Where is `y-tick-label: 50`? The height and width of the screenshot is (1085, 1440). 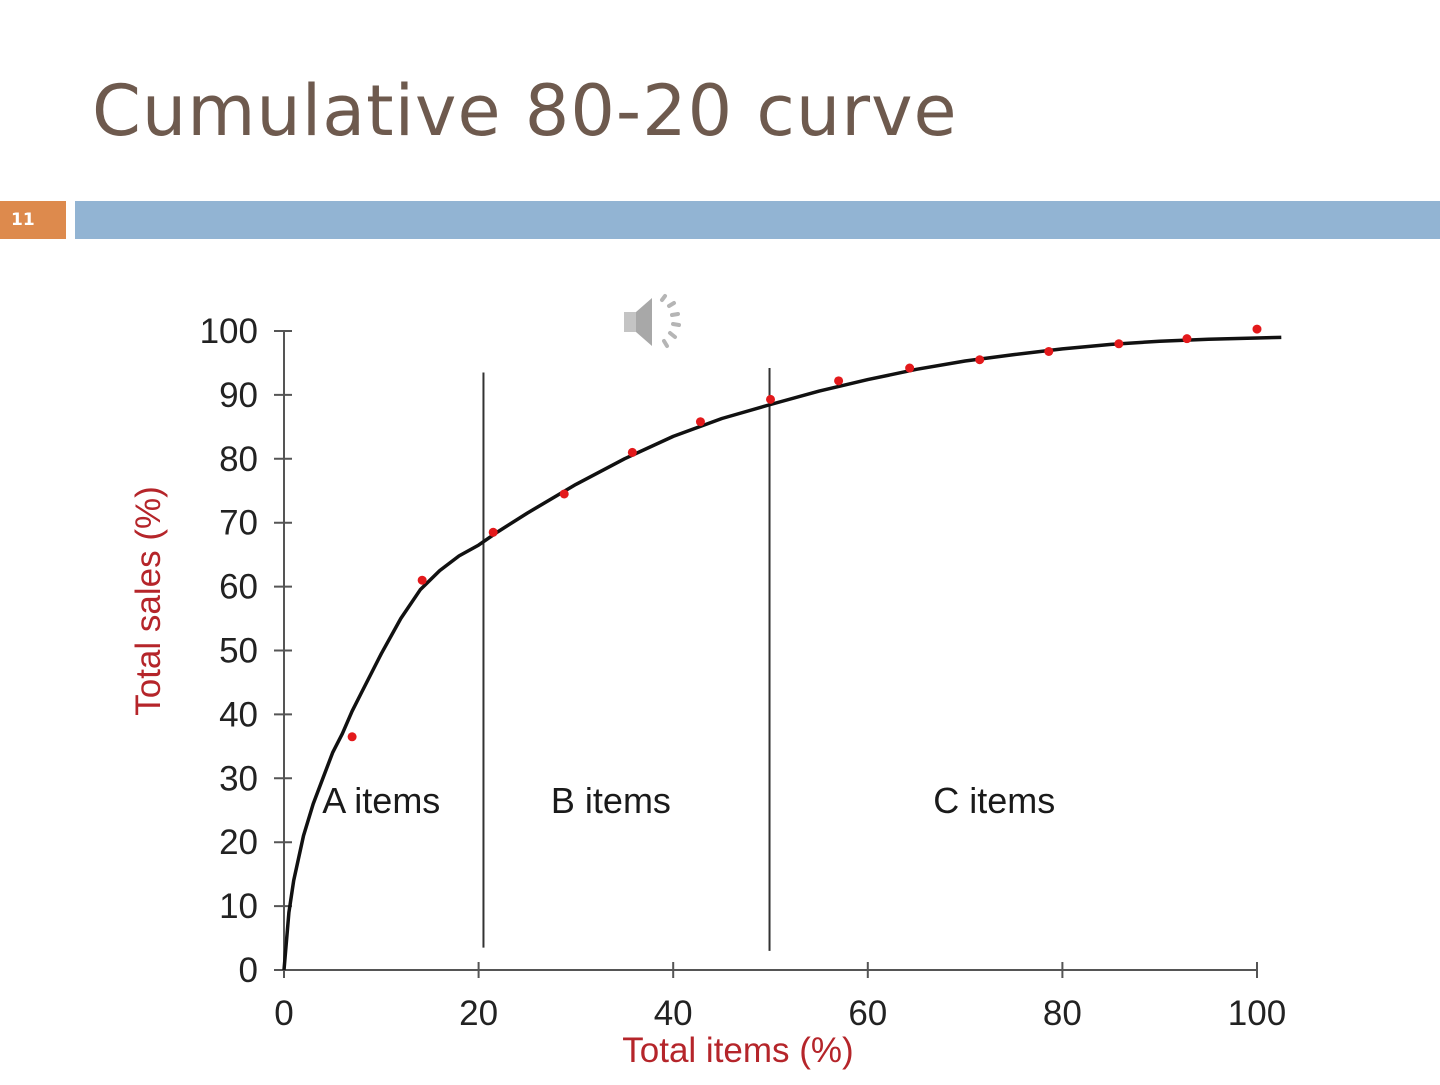
y-tick-label: 50 is located at coordinates (238, 651).